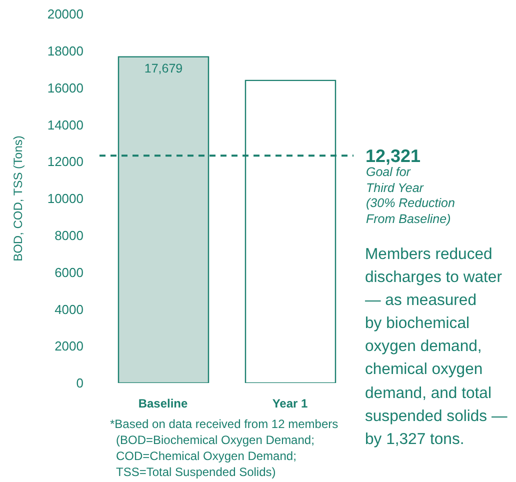 This screenshot has width=516, height=482. I want to click on text: Members reduced discharges to water — as measured by biochemical oxygen demand, chemical oxygen demand, and total suspended solids — by 1,327 tons., so click(436, 347).